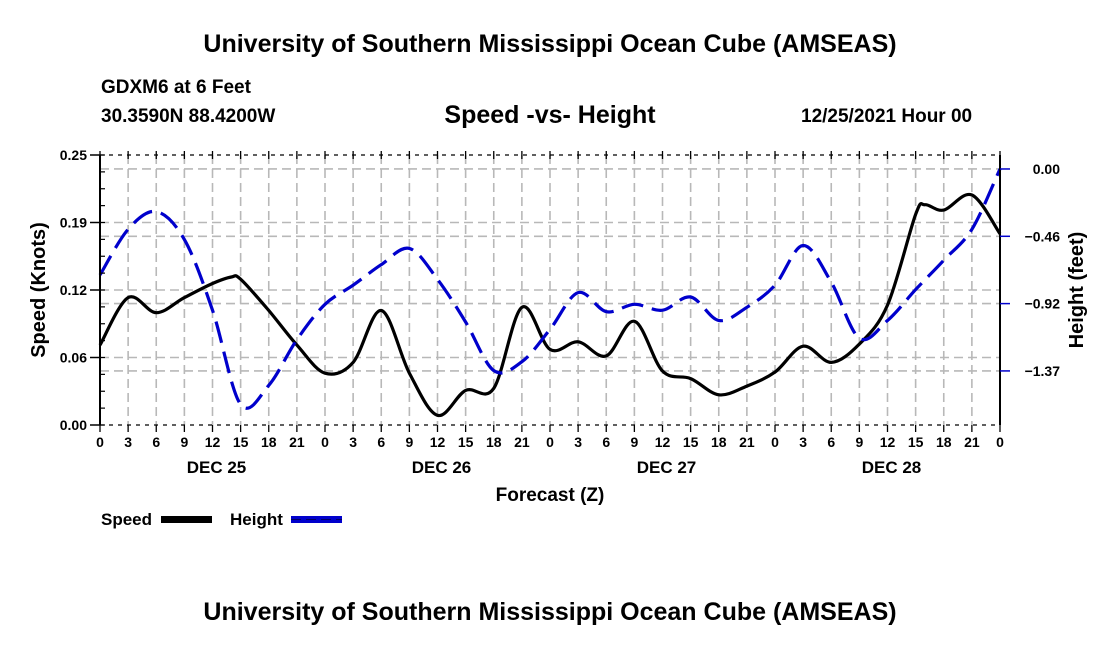 The width and height of the screenshot is (1100, 650). I want to click on y2-axis-title: Height (feet), so click(1077, 290).